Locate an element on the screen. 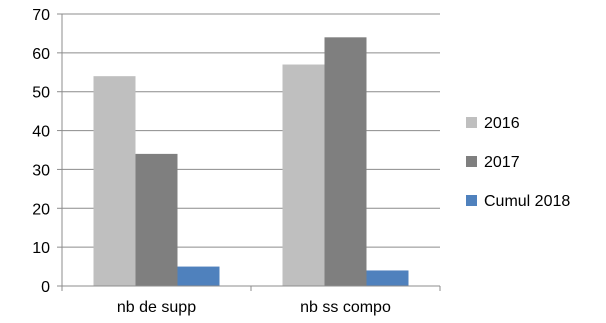 This screenshot has height=323, width=606. legend-swatch-2017 is located at coordinates (471, 161).